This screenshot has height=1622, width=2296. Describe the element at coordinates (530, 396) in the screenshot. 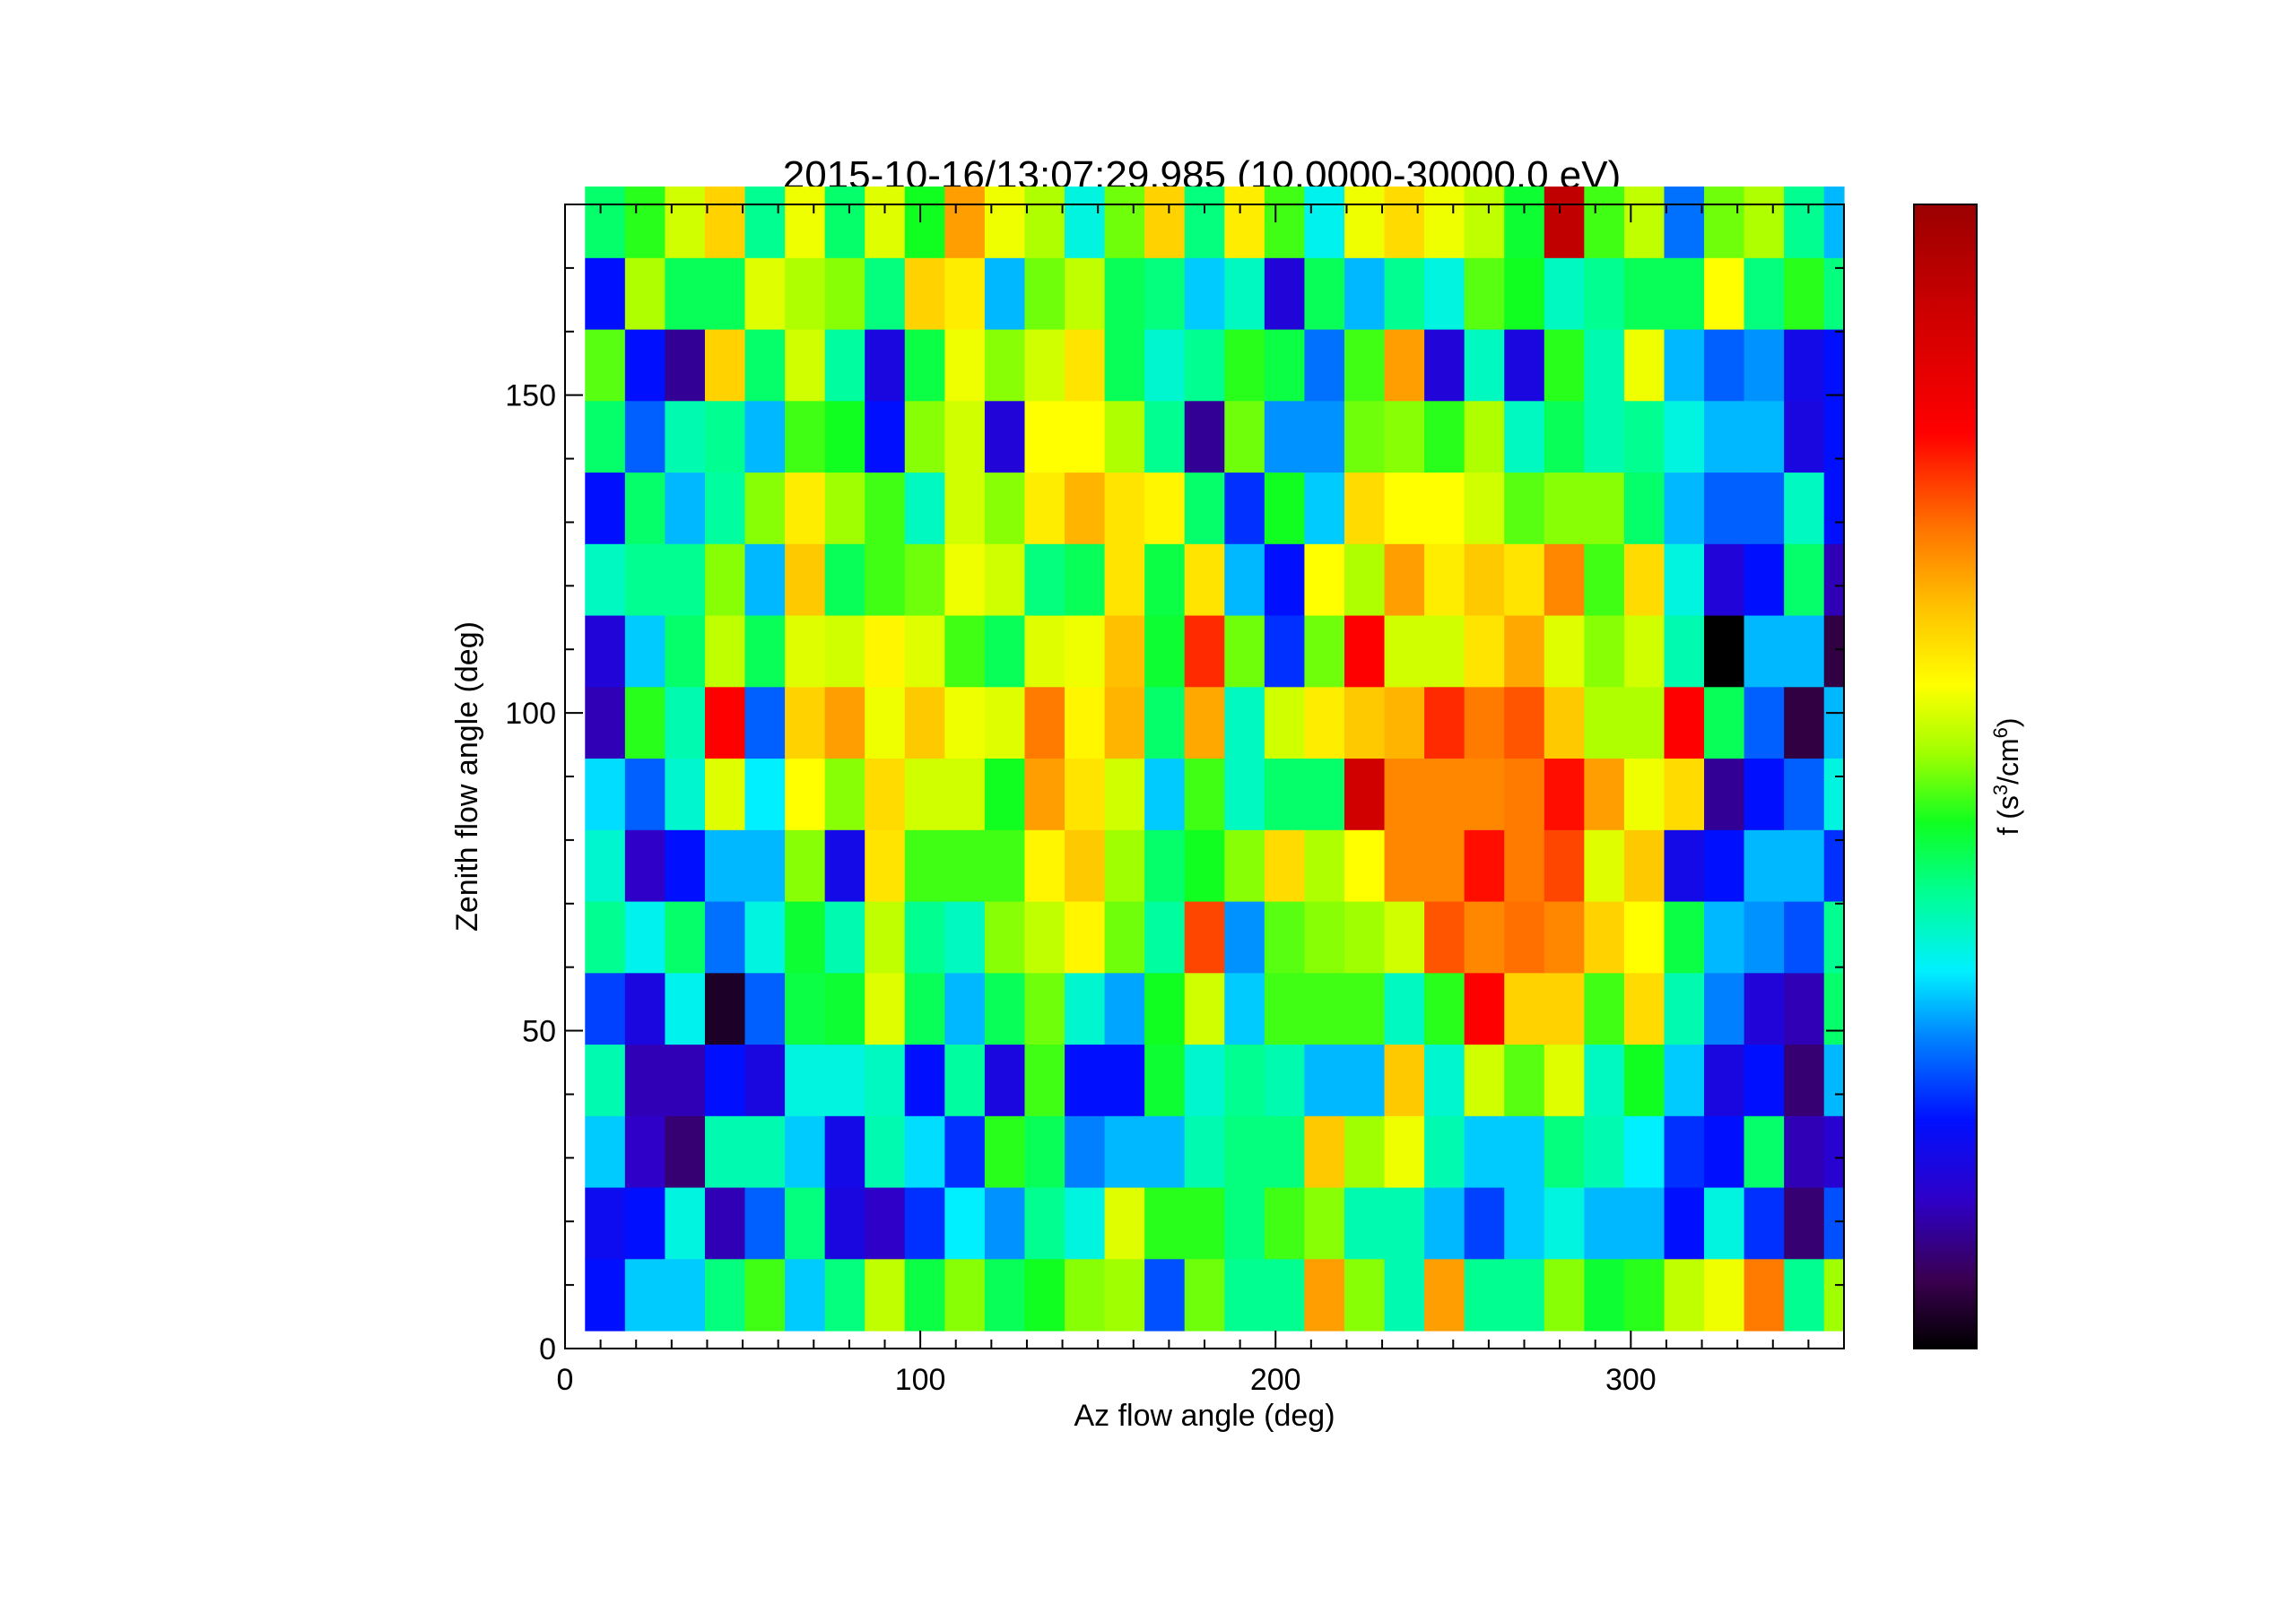

I see `y-tick-label: 150` at that location.